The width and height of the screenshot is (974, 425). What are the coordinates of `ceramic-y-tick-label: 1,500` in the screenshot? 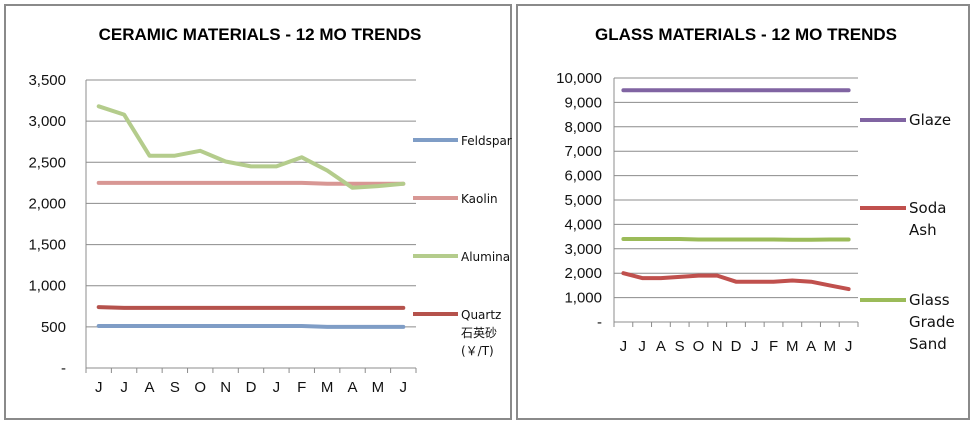 It's located at (47, 245).